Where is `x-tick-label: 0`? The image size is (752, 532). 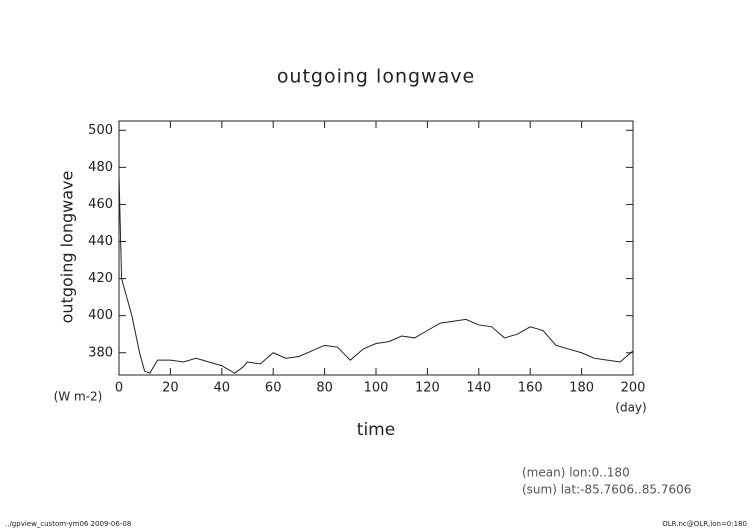
x-tick-label: 0 is located at coordinates (119, 388).